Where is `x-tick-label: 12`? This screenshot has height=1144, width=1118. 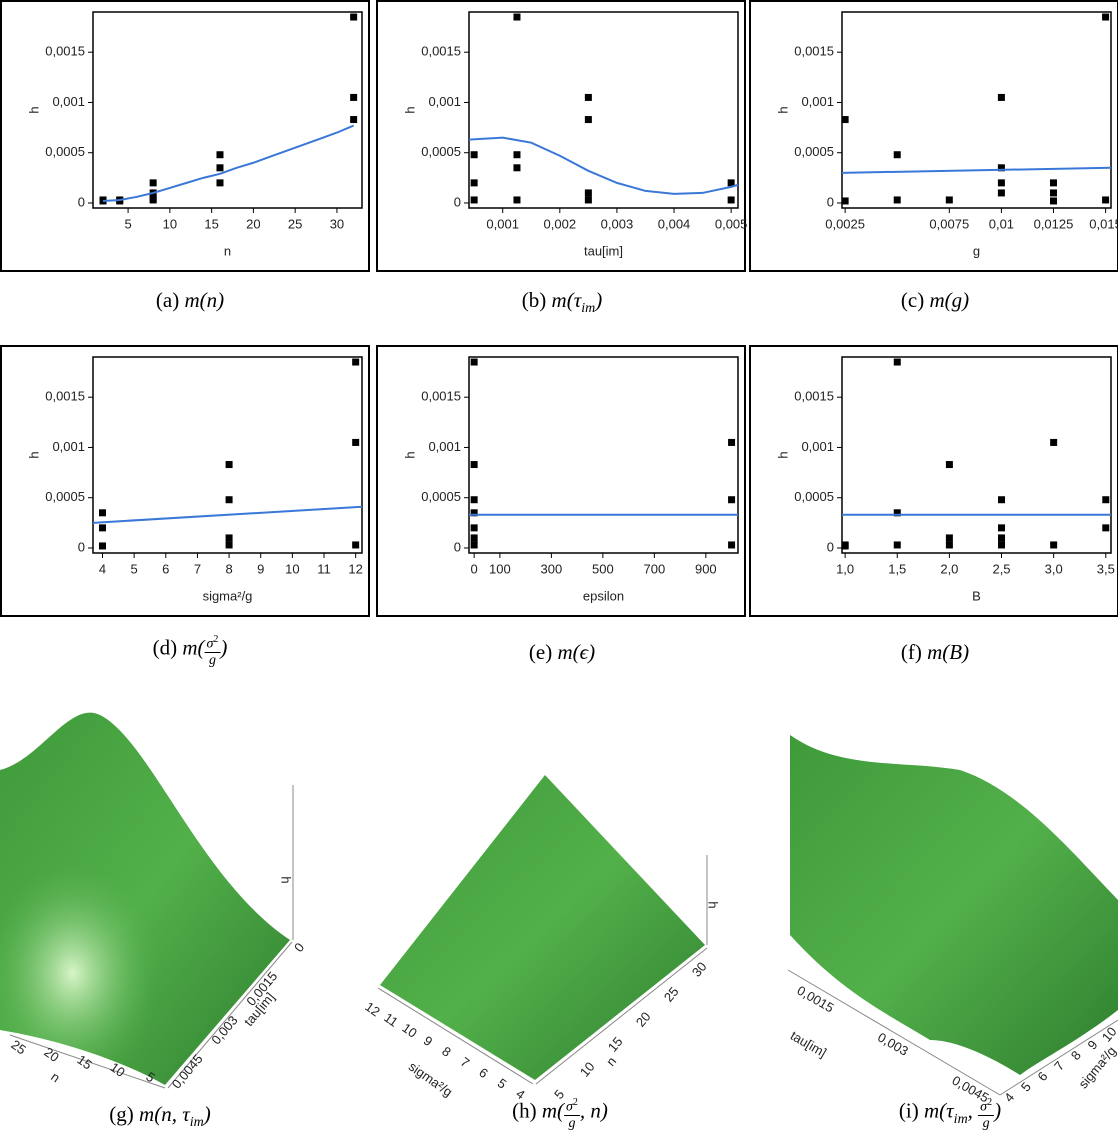
x-tick-label: 12 is located at coordinates (355, 568).